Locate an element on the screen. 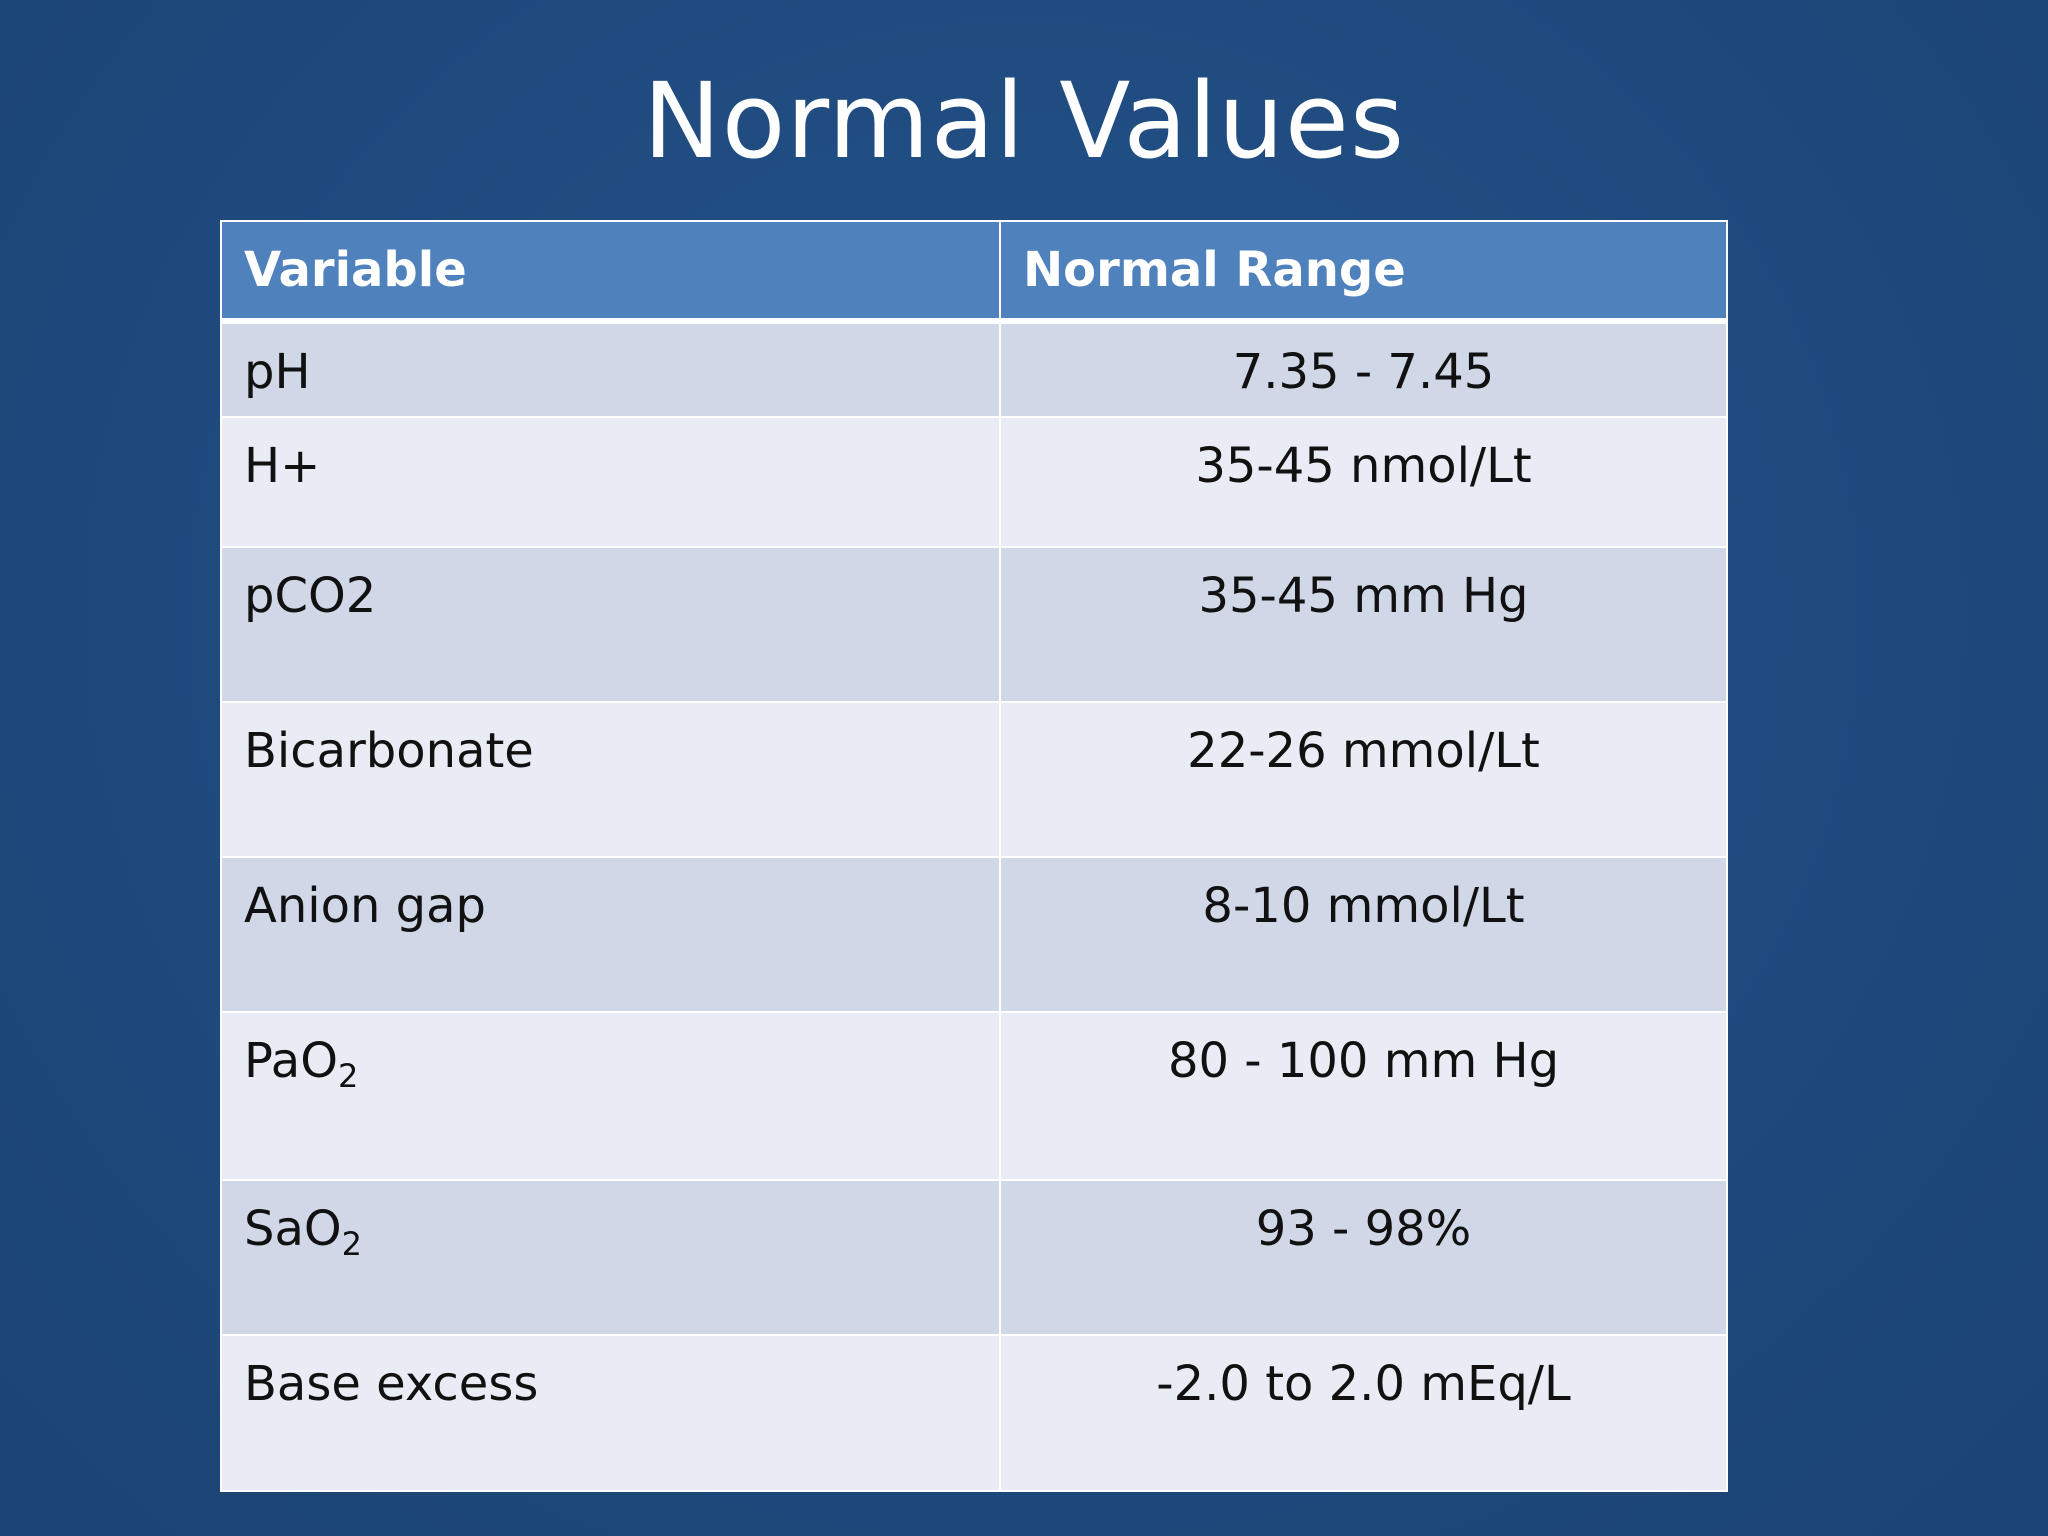 This screenshot has width=2048, height=1536. variable-cell: PaO2 is located at coordinates (610, 1096).